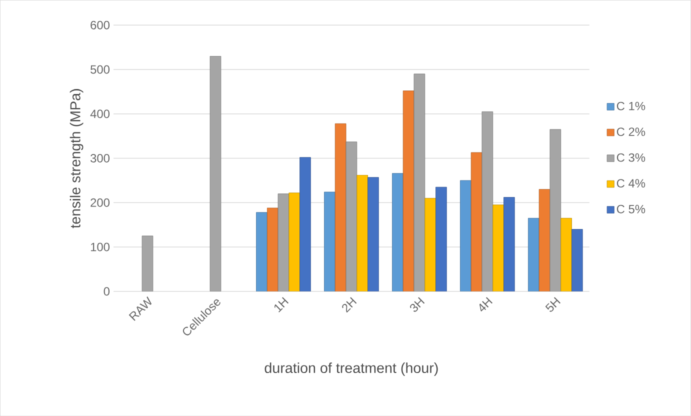 The image size is (691, 416). What do you see at coordinates (100, 25) in the screenshot?
I see `y-tick-label: 600` at bounding box center [100, 25].